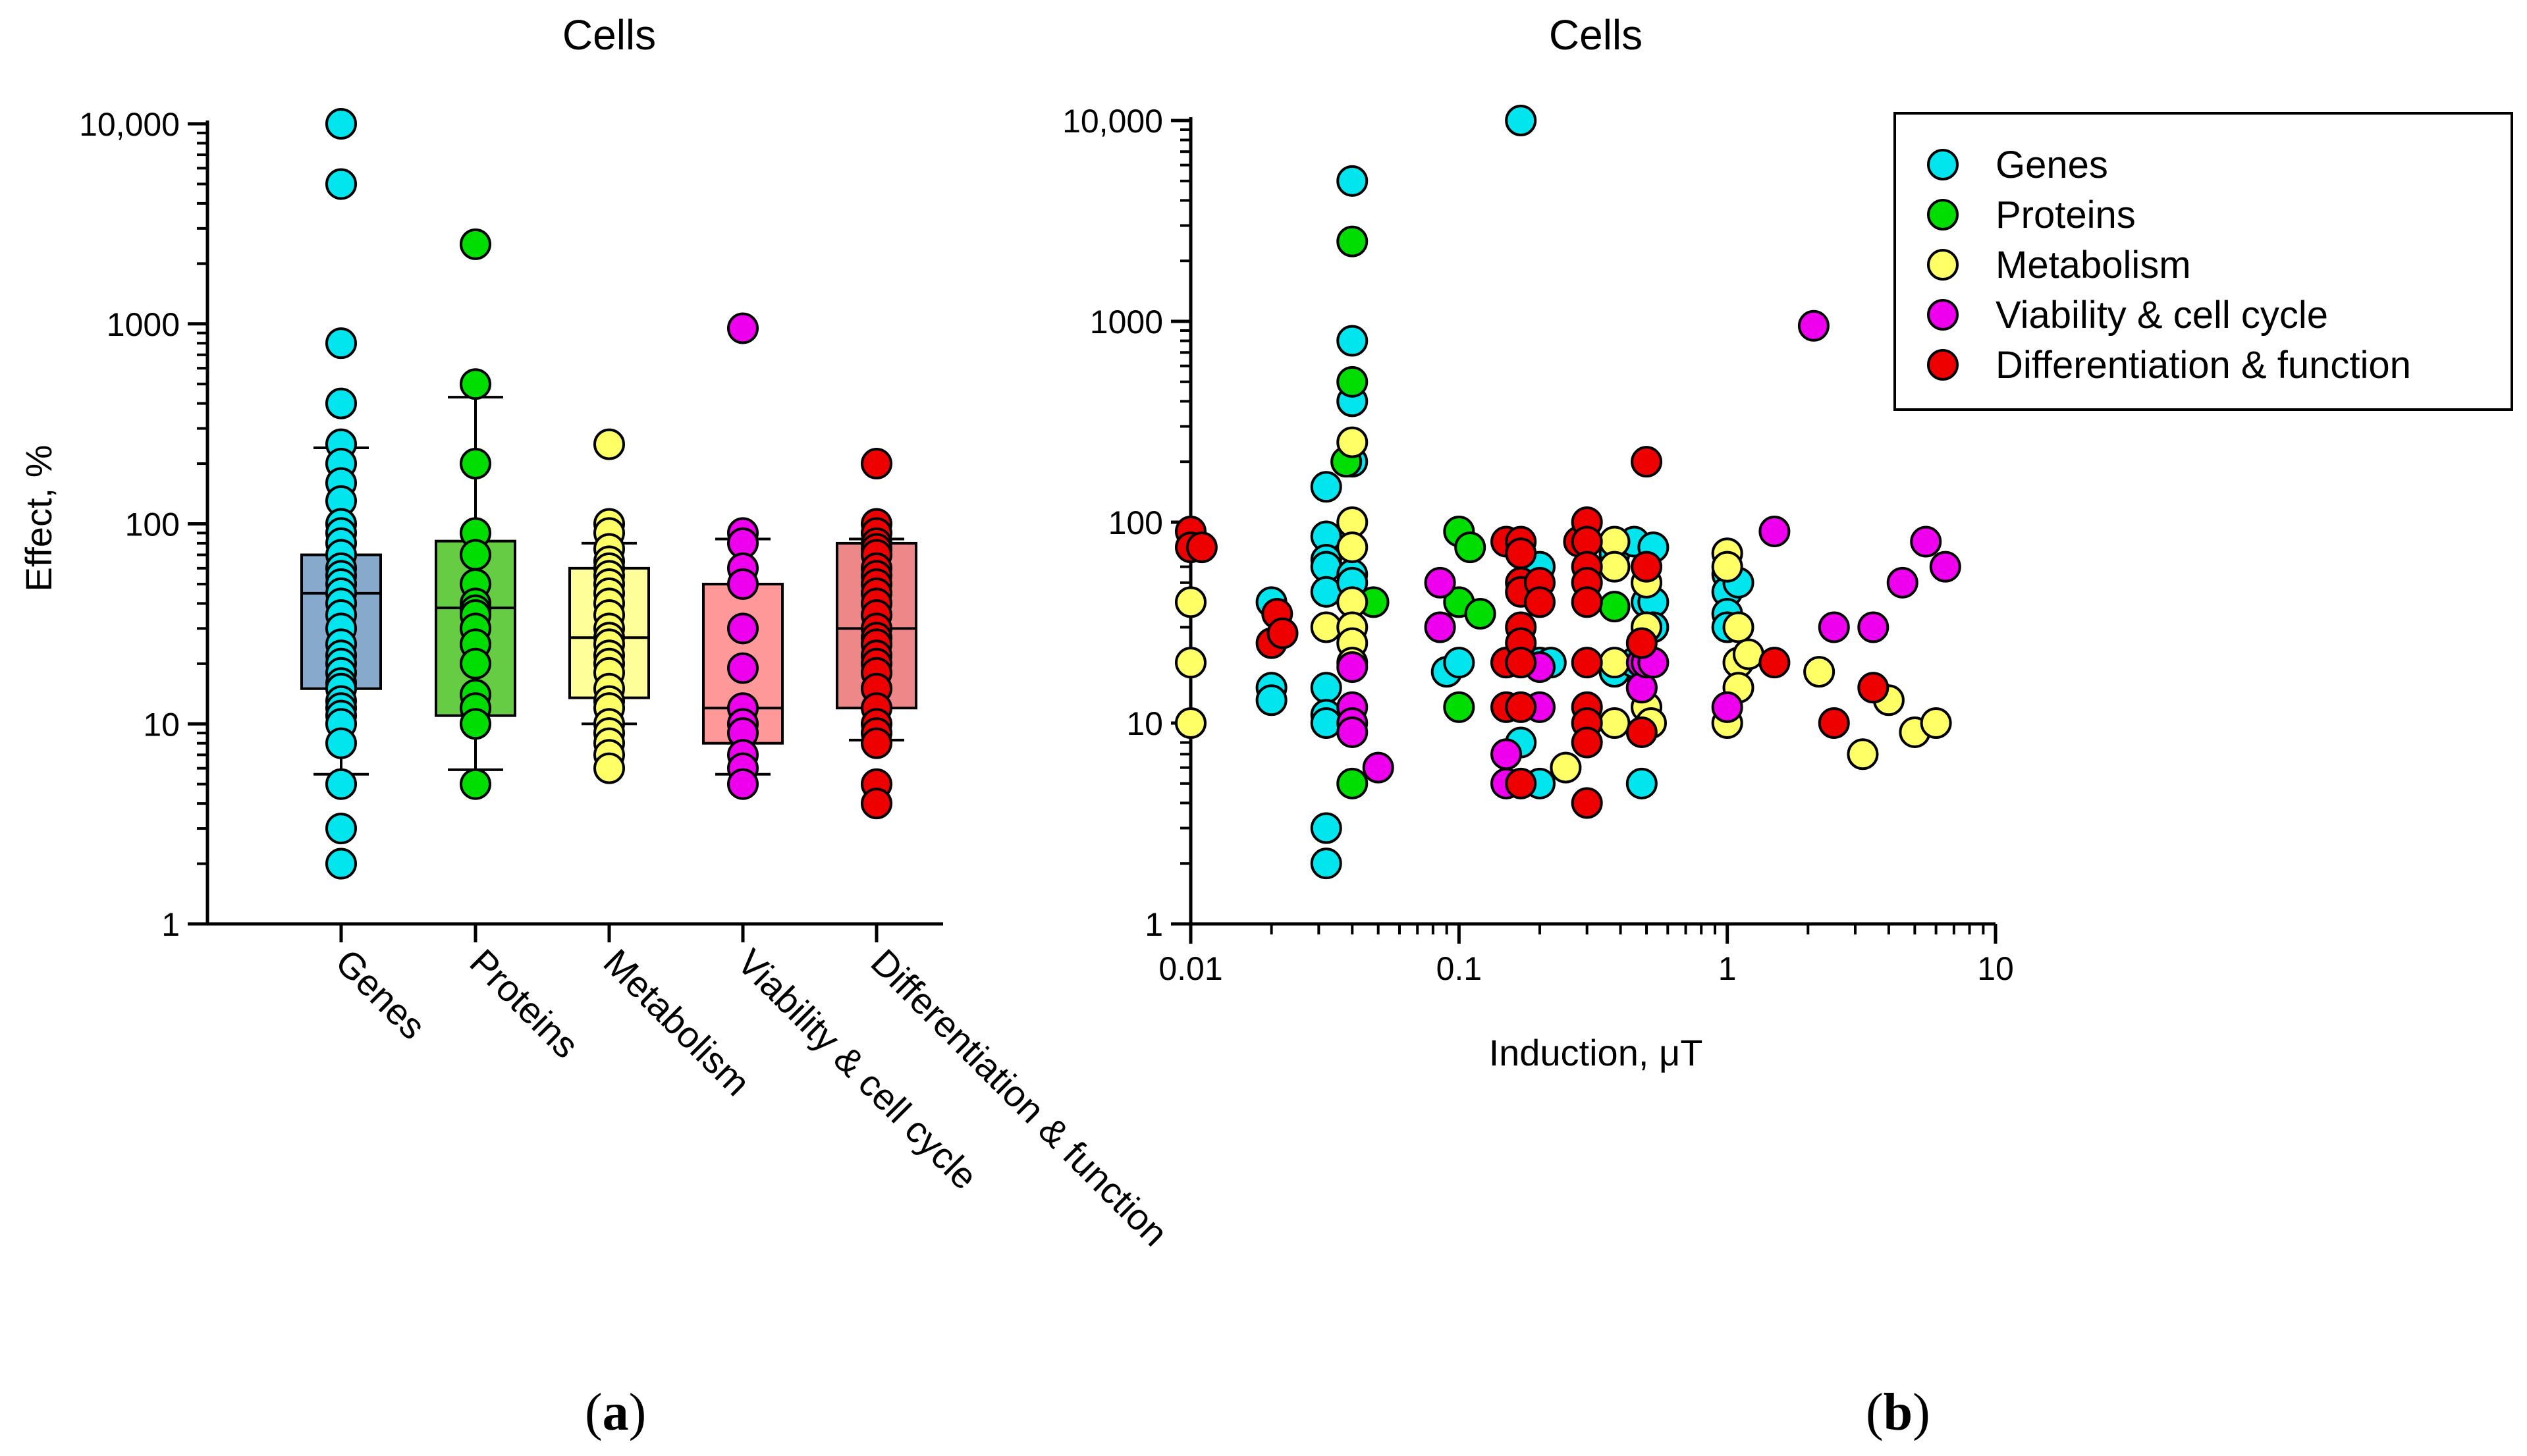 This screenshot has height=1456, width=2527. What do you see at coordinates (1596, 1052) in the screenshot?
I see `panel-b-x-axis-label: Induction, μT` at bounding box center [1596, 1052].